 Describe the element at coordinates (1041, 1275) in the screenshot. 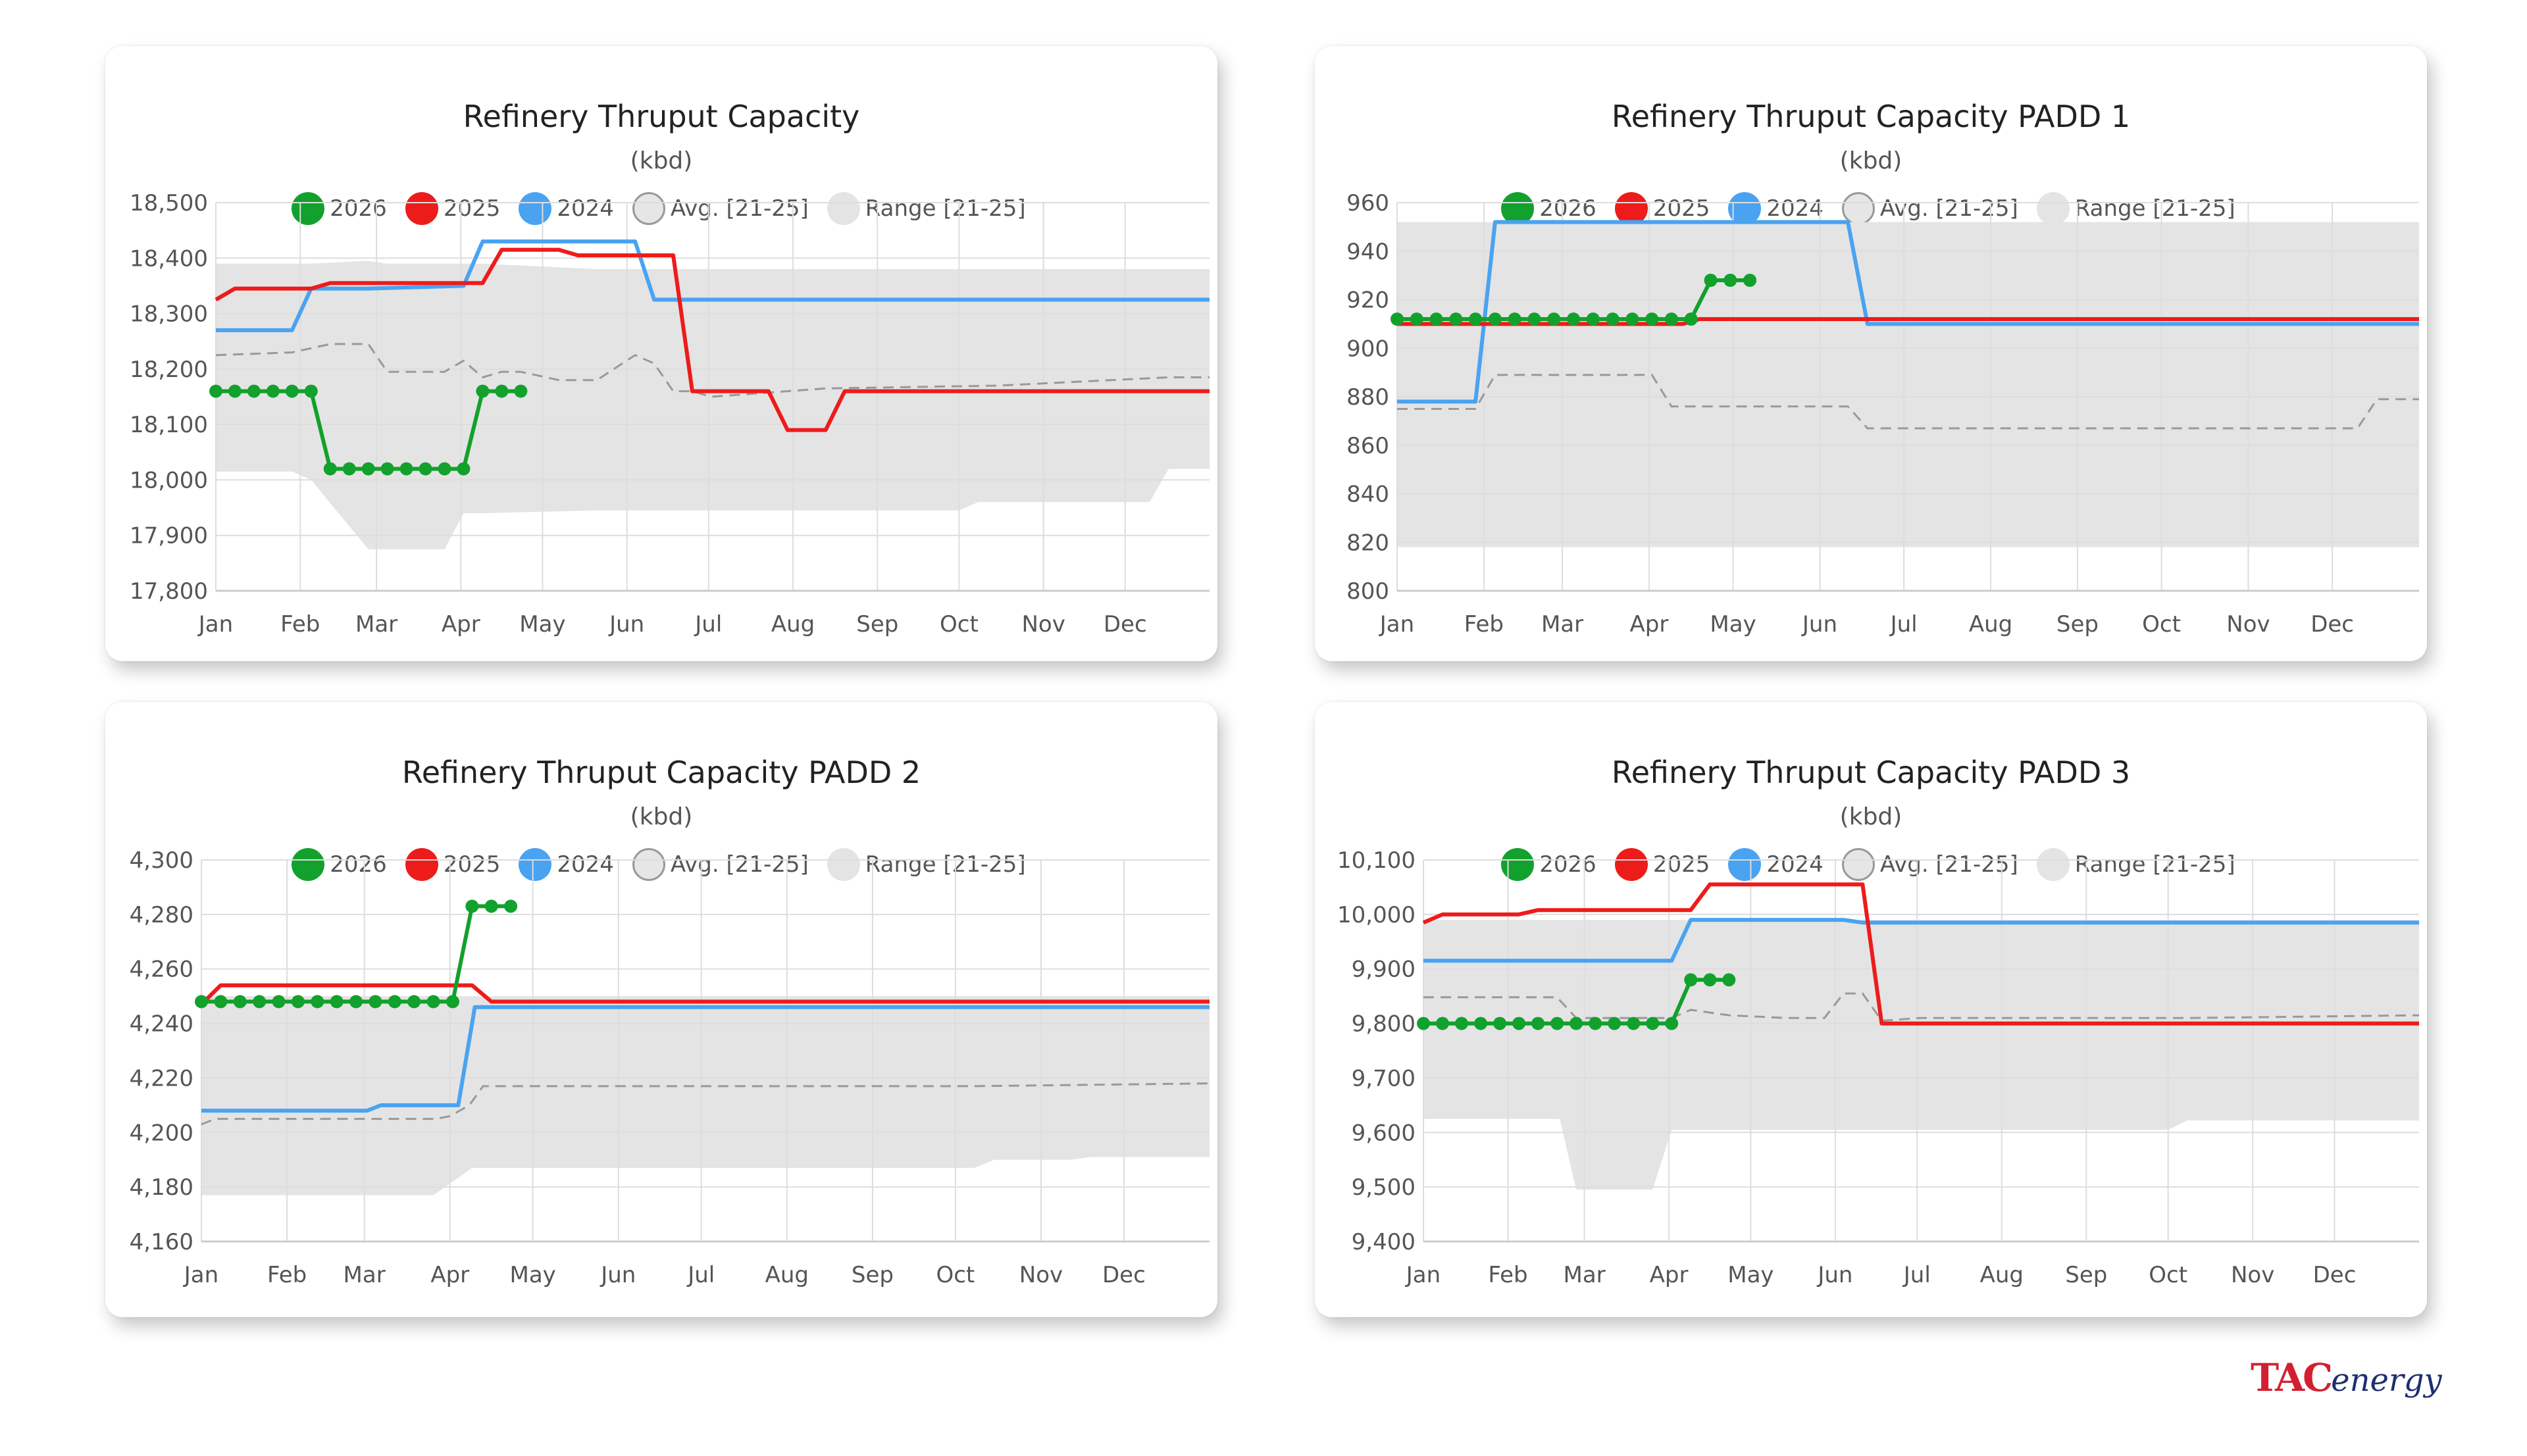

I see `x-tick-label: Nov` at that location.